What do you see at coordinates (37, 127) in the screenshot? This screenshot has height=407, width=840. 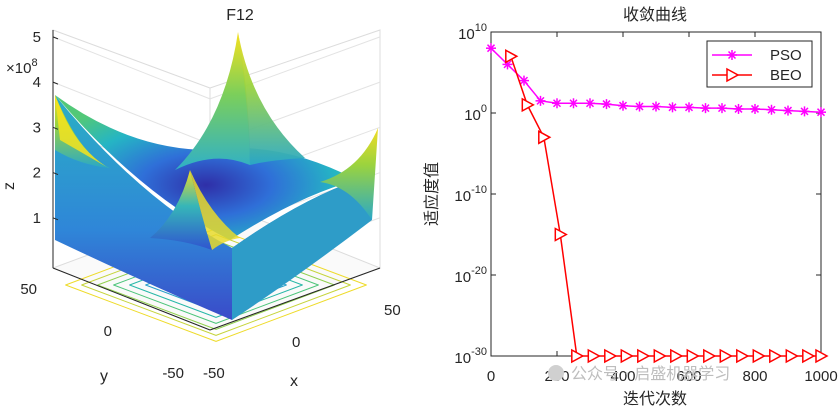 I see `z-tick-label: 3` at bounding box center [37, 127].